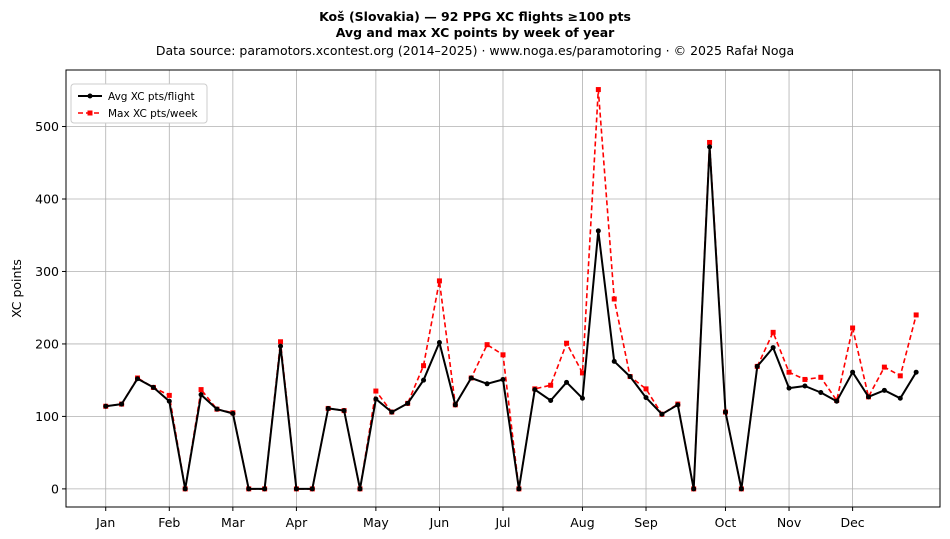 The width and height of the screenshot is (950, 539). What do you see at coordinates (47, 416) in the screenshot?
I see `y-tick-label: 100` at bounding box center [47, 416].